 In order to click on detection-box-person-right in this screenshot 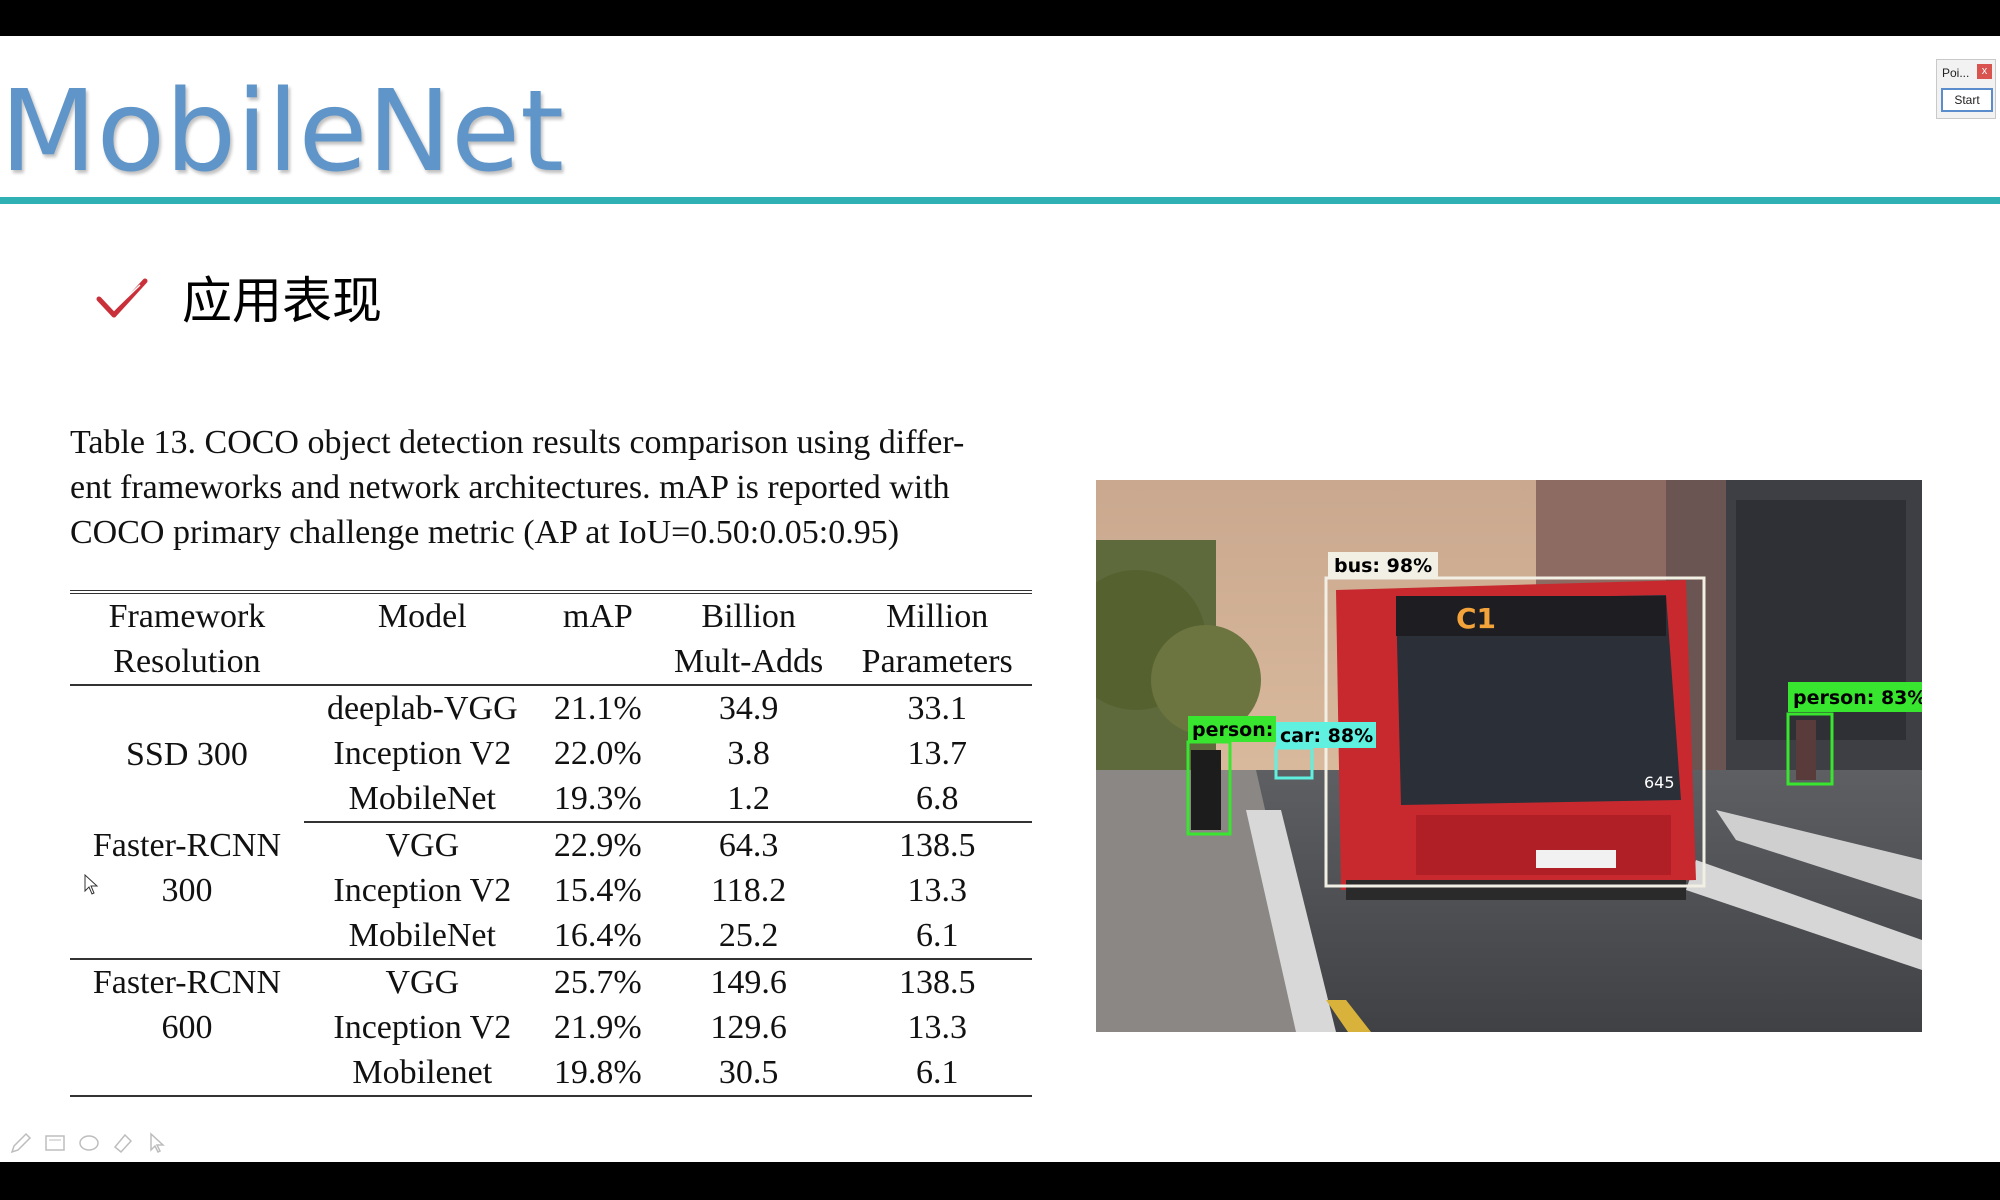, I will do `click(1810, 749)`.